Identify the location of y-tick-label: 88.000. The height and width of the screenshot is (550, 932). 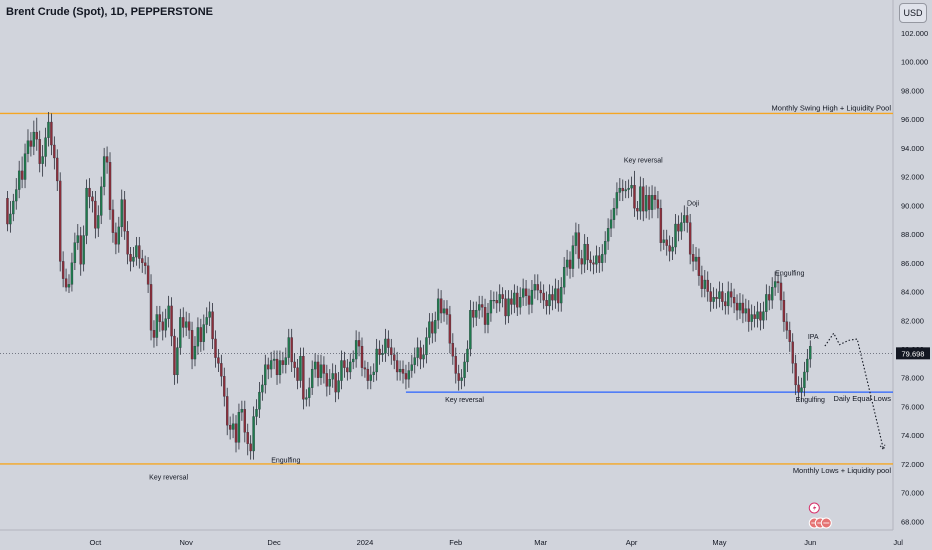
(912, 234).